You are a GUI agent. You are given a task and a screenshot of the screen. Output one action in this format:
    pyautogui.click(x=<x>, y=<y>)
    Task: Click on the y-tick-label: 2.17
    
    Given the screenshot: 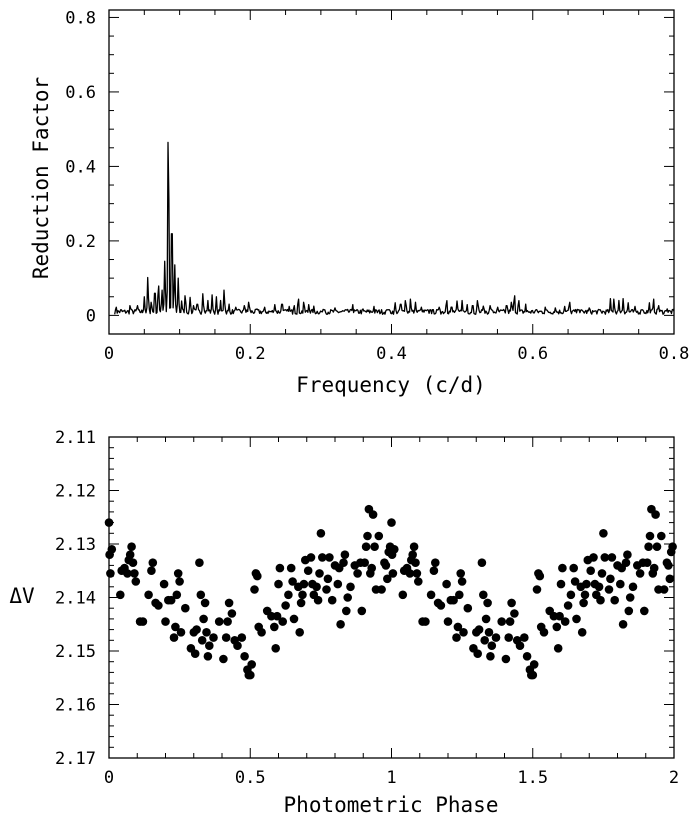 What is the action you would take?
    pyautogui.click(x=75, y=759)
    